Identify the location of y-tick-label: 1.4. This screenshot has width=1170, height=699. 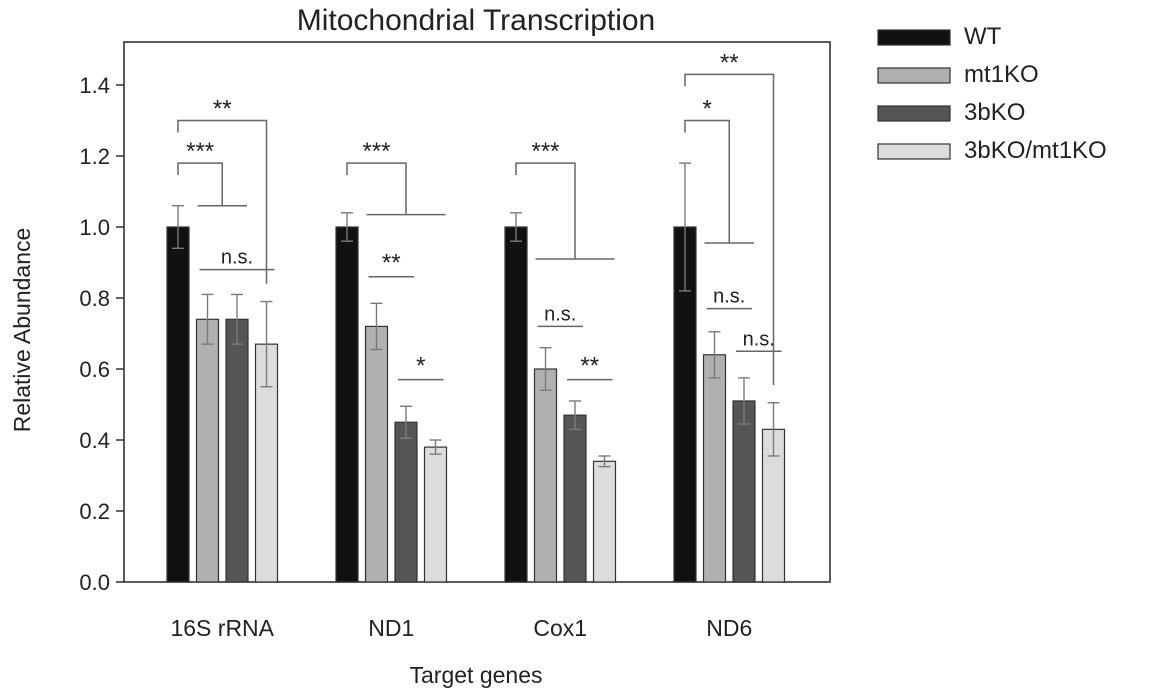
(94, 85).